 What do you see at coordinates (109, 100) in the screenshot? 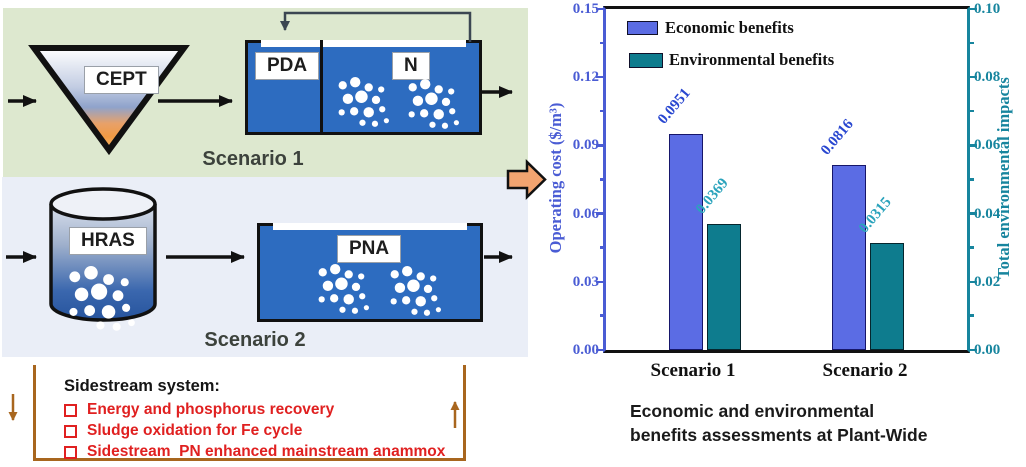
I see `cept-clarifier-funnel` at bounding box center [109, 100].